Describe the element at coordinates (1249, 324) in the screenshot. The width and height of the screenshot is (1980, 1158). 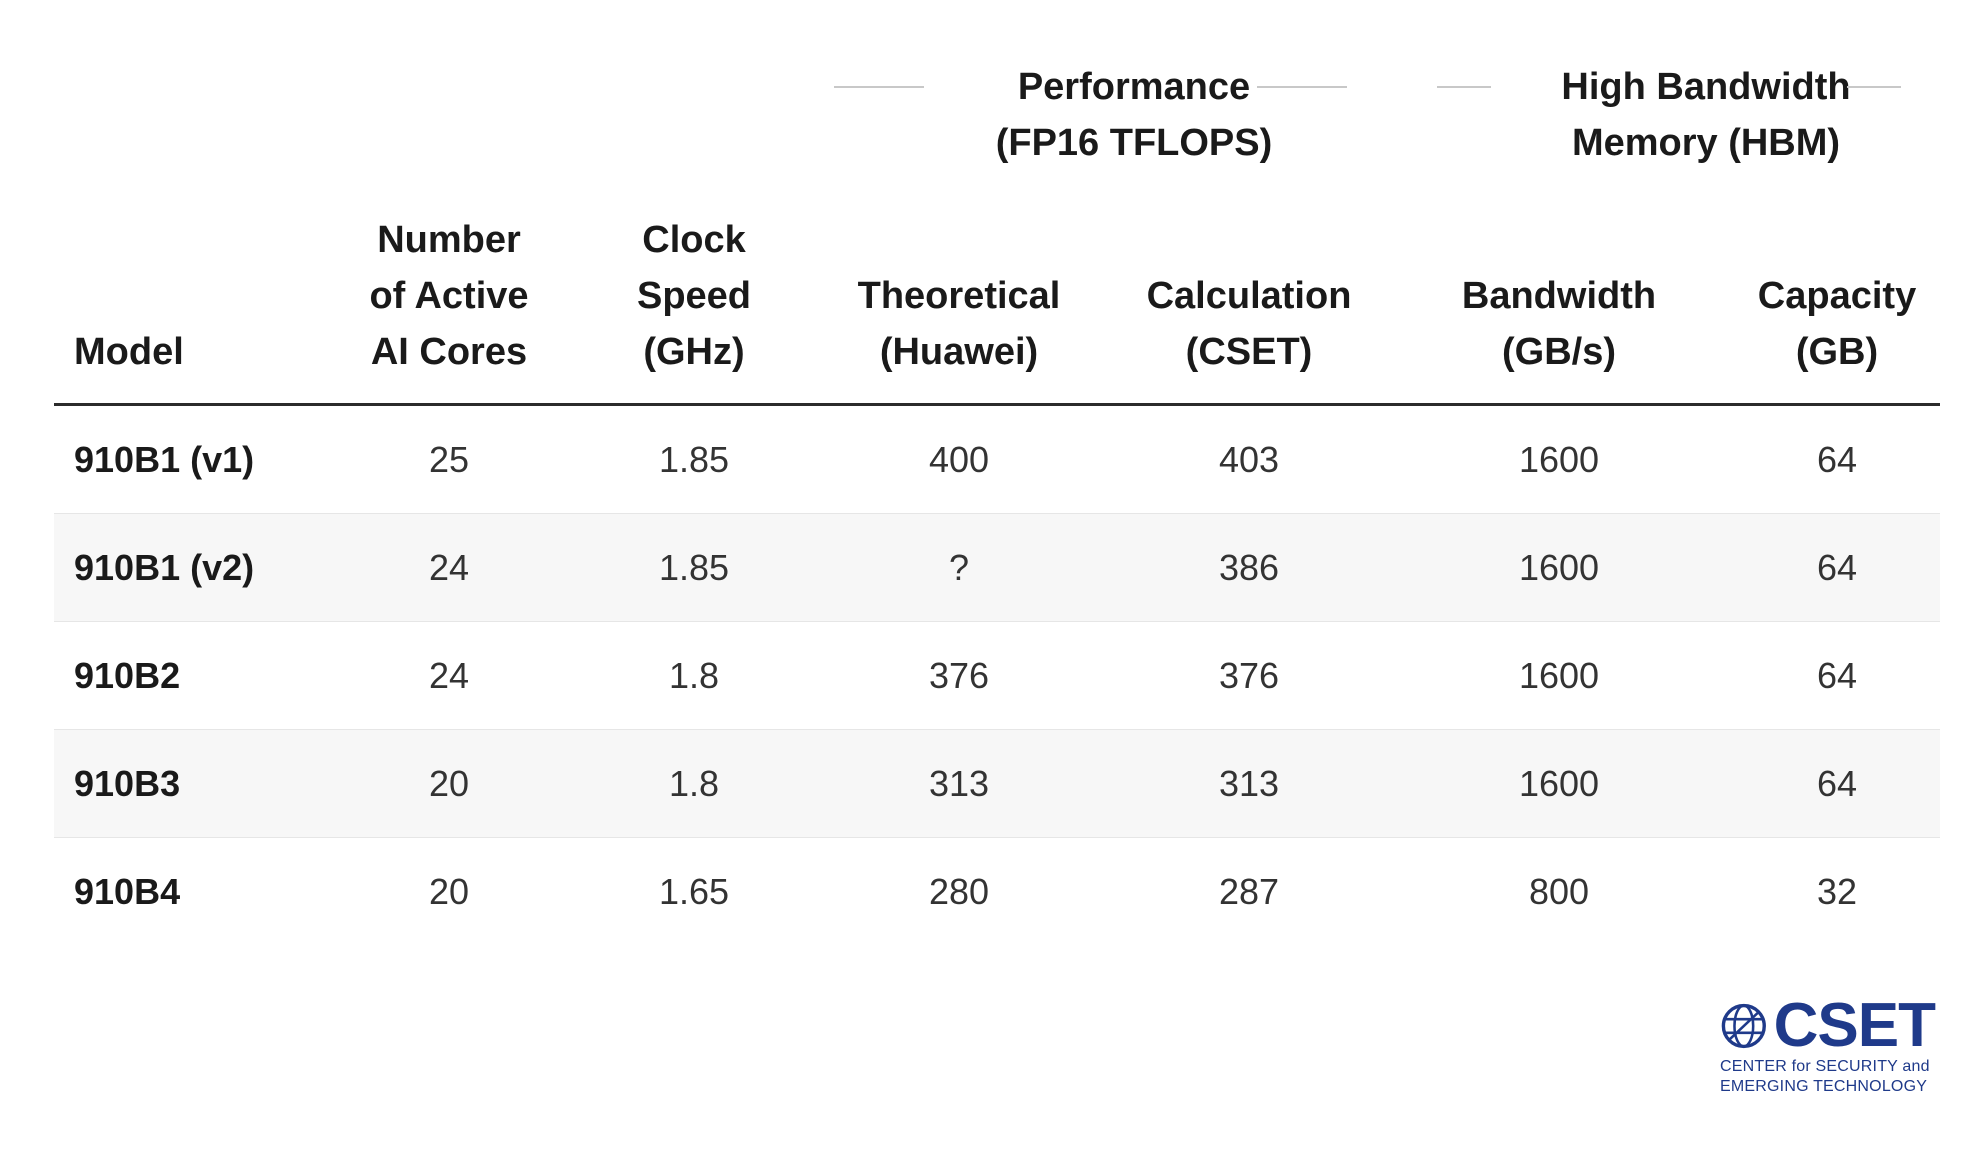
I see `column-header-calculation: Calculation (CSET)` at that location.